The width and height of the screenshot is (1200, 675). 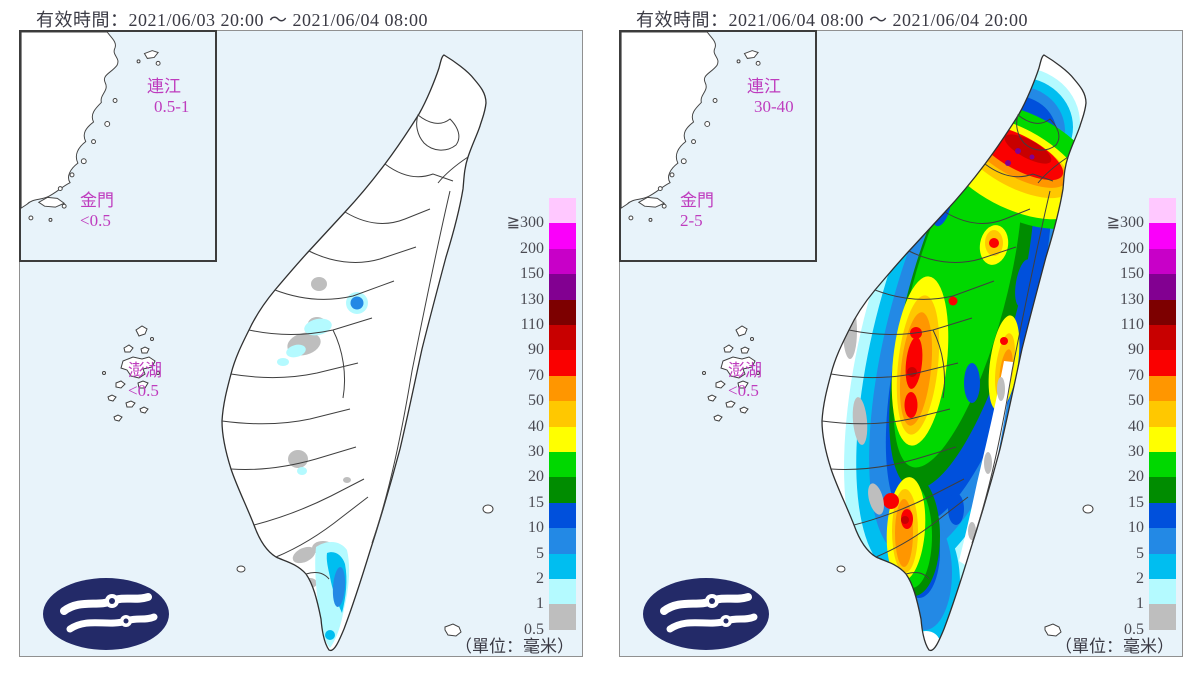 What do you see at coordinates (95, 221) in the screenshot?
I see `kinmen-value: <0.5` at bounding box center [95, 221].